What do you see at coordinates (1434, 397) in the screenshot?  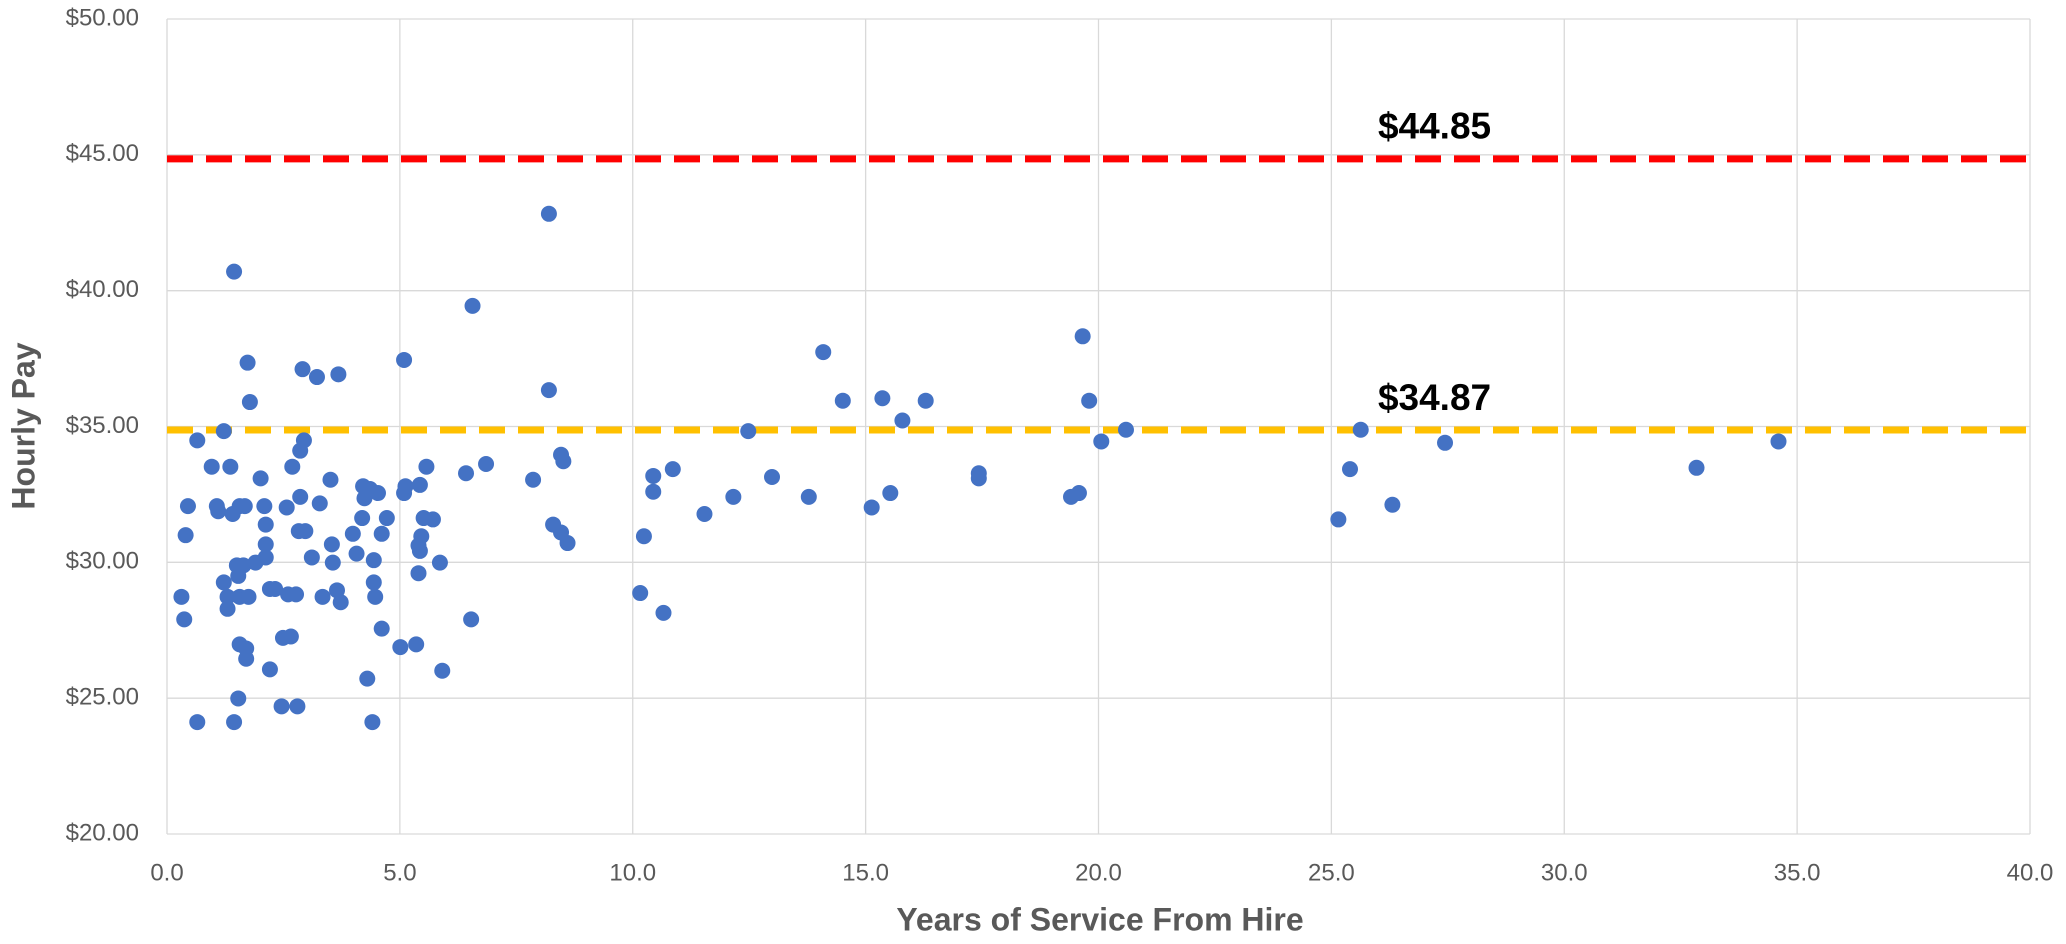 I see `reference-label: $34.87` at bounding box center [1434, 397].